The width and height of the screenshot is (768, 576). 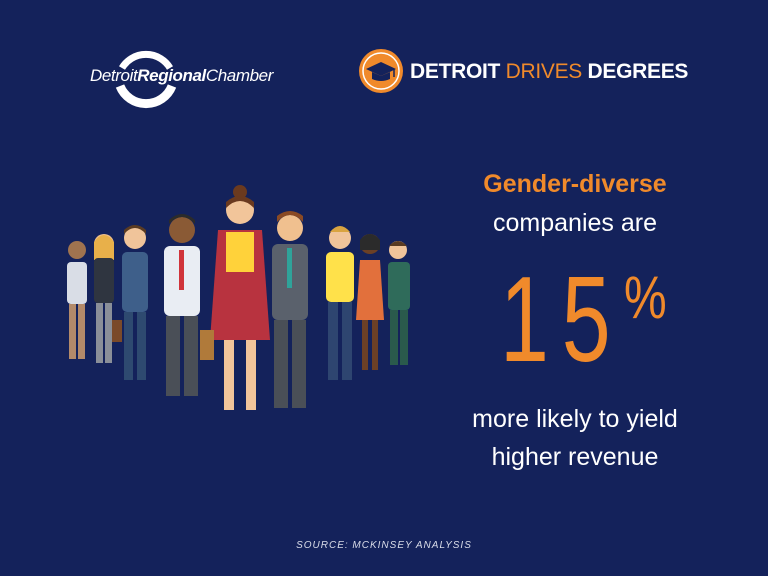 I want to click on detroit-regional-chamber-logo: DetroitRegionalChamber, so click(x=210, y=78).